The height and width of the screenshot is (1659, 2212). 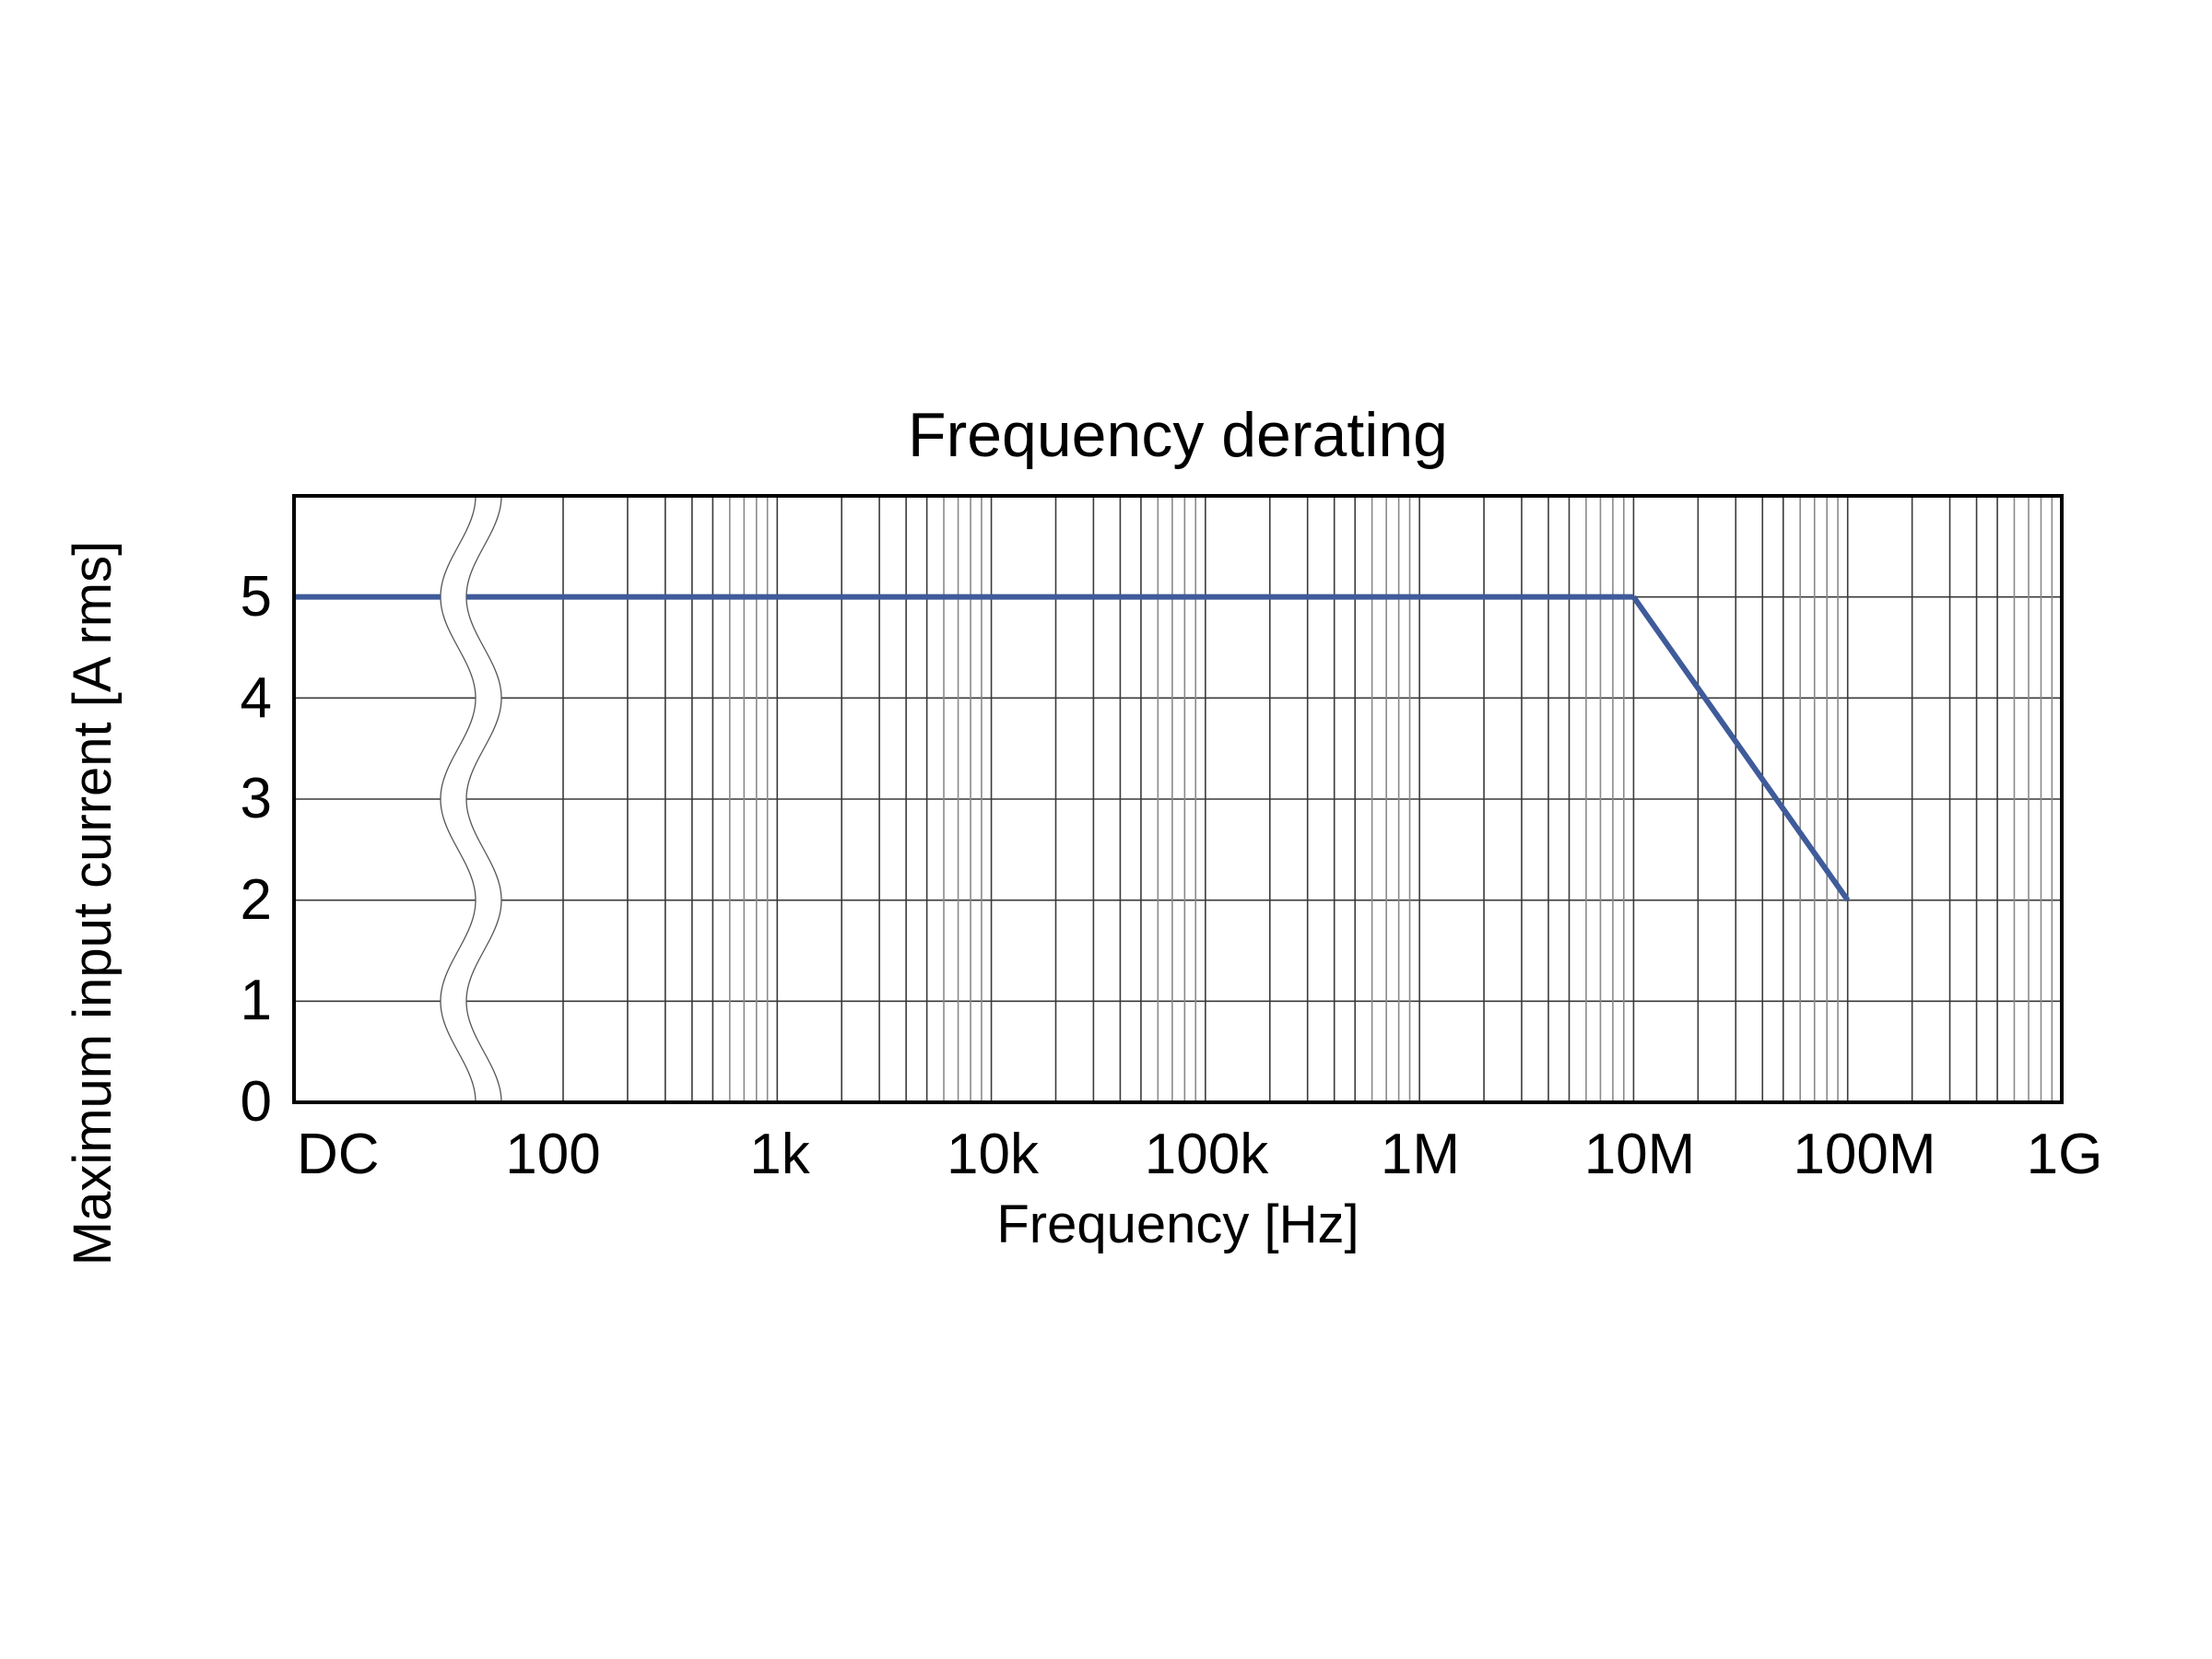 What do you see at coordinates (2064, 1154) in the screenshot?
I see `x-tick-label: 1G` at bounding box center [2064, 1154].